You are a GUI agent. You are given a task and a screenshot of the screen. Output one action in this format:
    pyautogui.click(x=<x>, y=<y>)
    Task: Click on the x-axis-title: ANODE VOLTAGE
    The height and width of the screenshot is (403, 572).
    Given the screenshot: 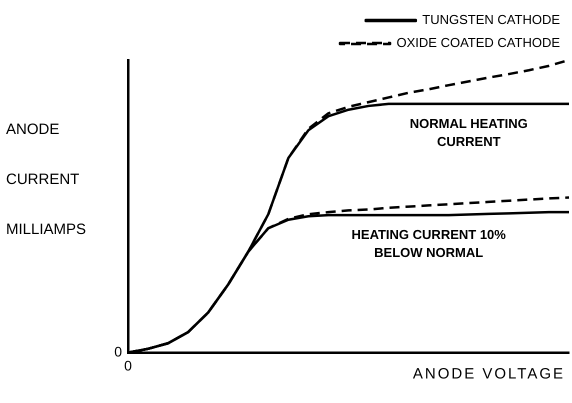 What is the action you would take?
    pyautogui.click(x=488, y=374)
    